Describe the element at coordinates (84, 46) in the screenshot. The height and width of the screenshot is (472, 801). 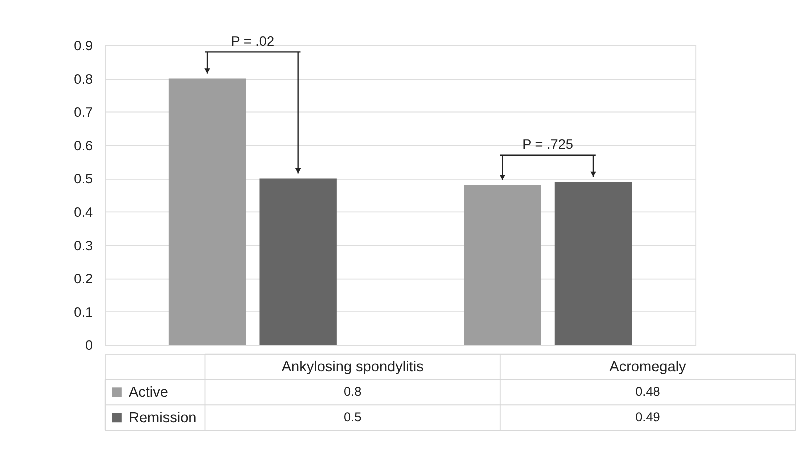
I see `y-tick-label: 0.9` at that location.